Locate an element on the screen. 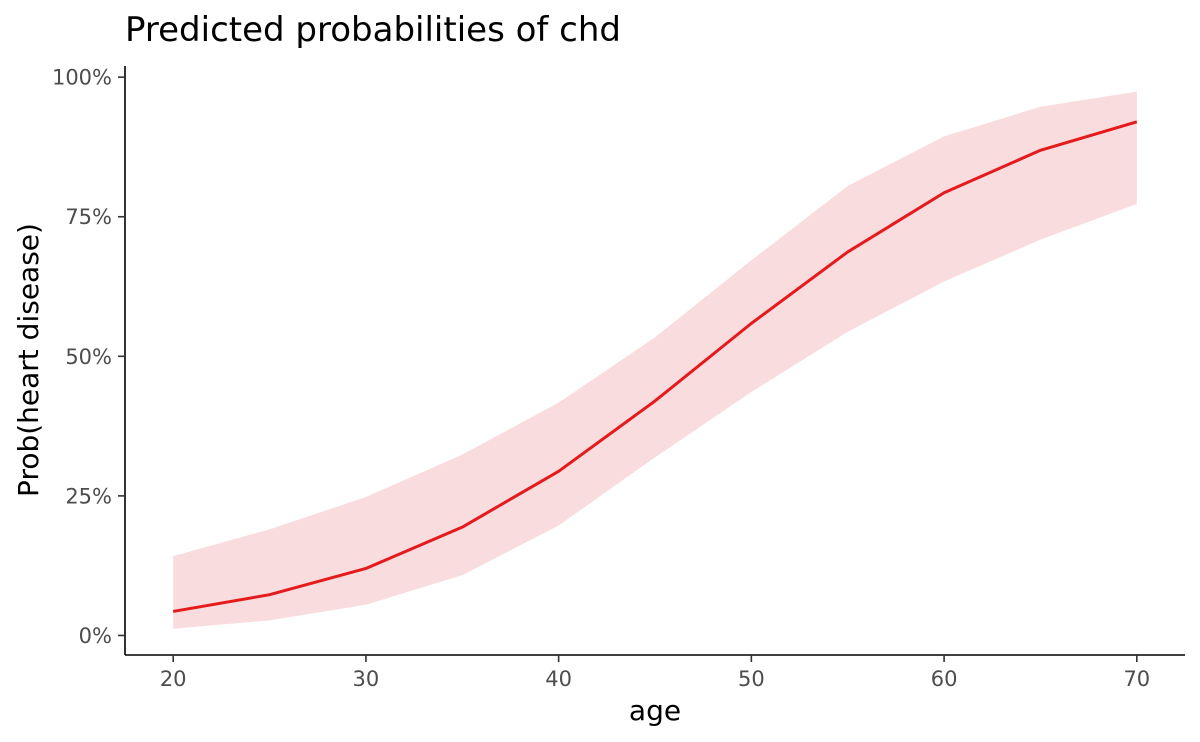 The width and height of the screenshot is (1200, 742). y-tick-label: 50% is located at coordinates (88, 357).